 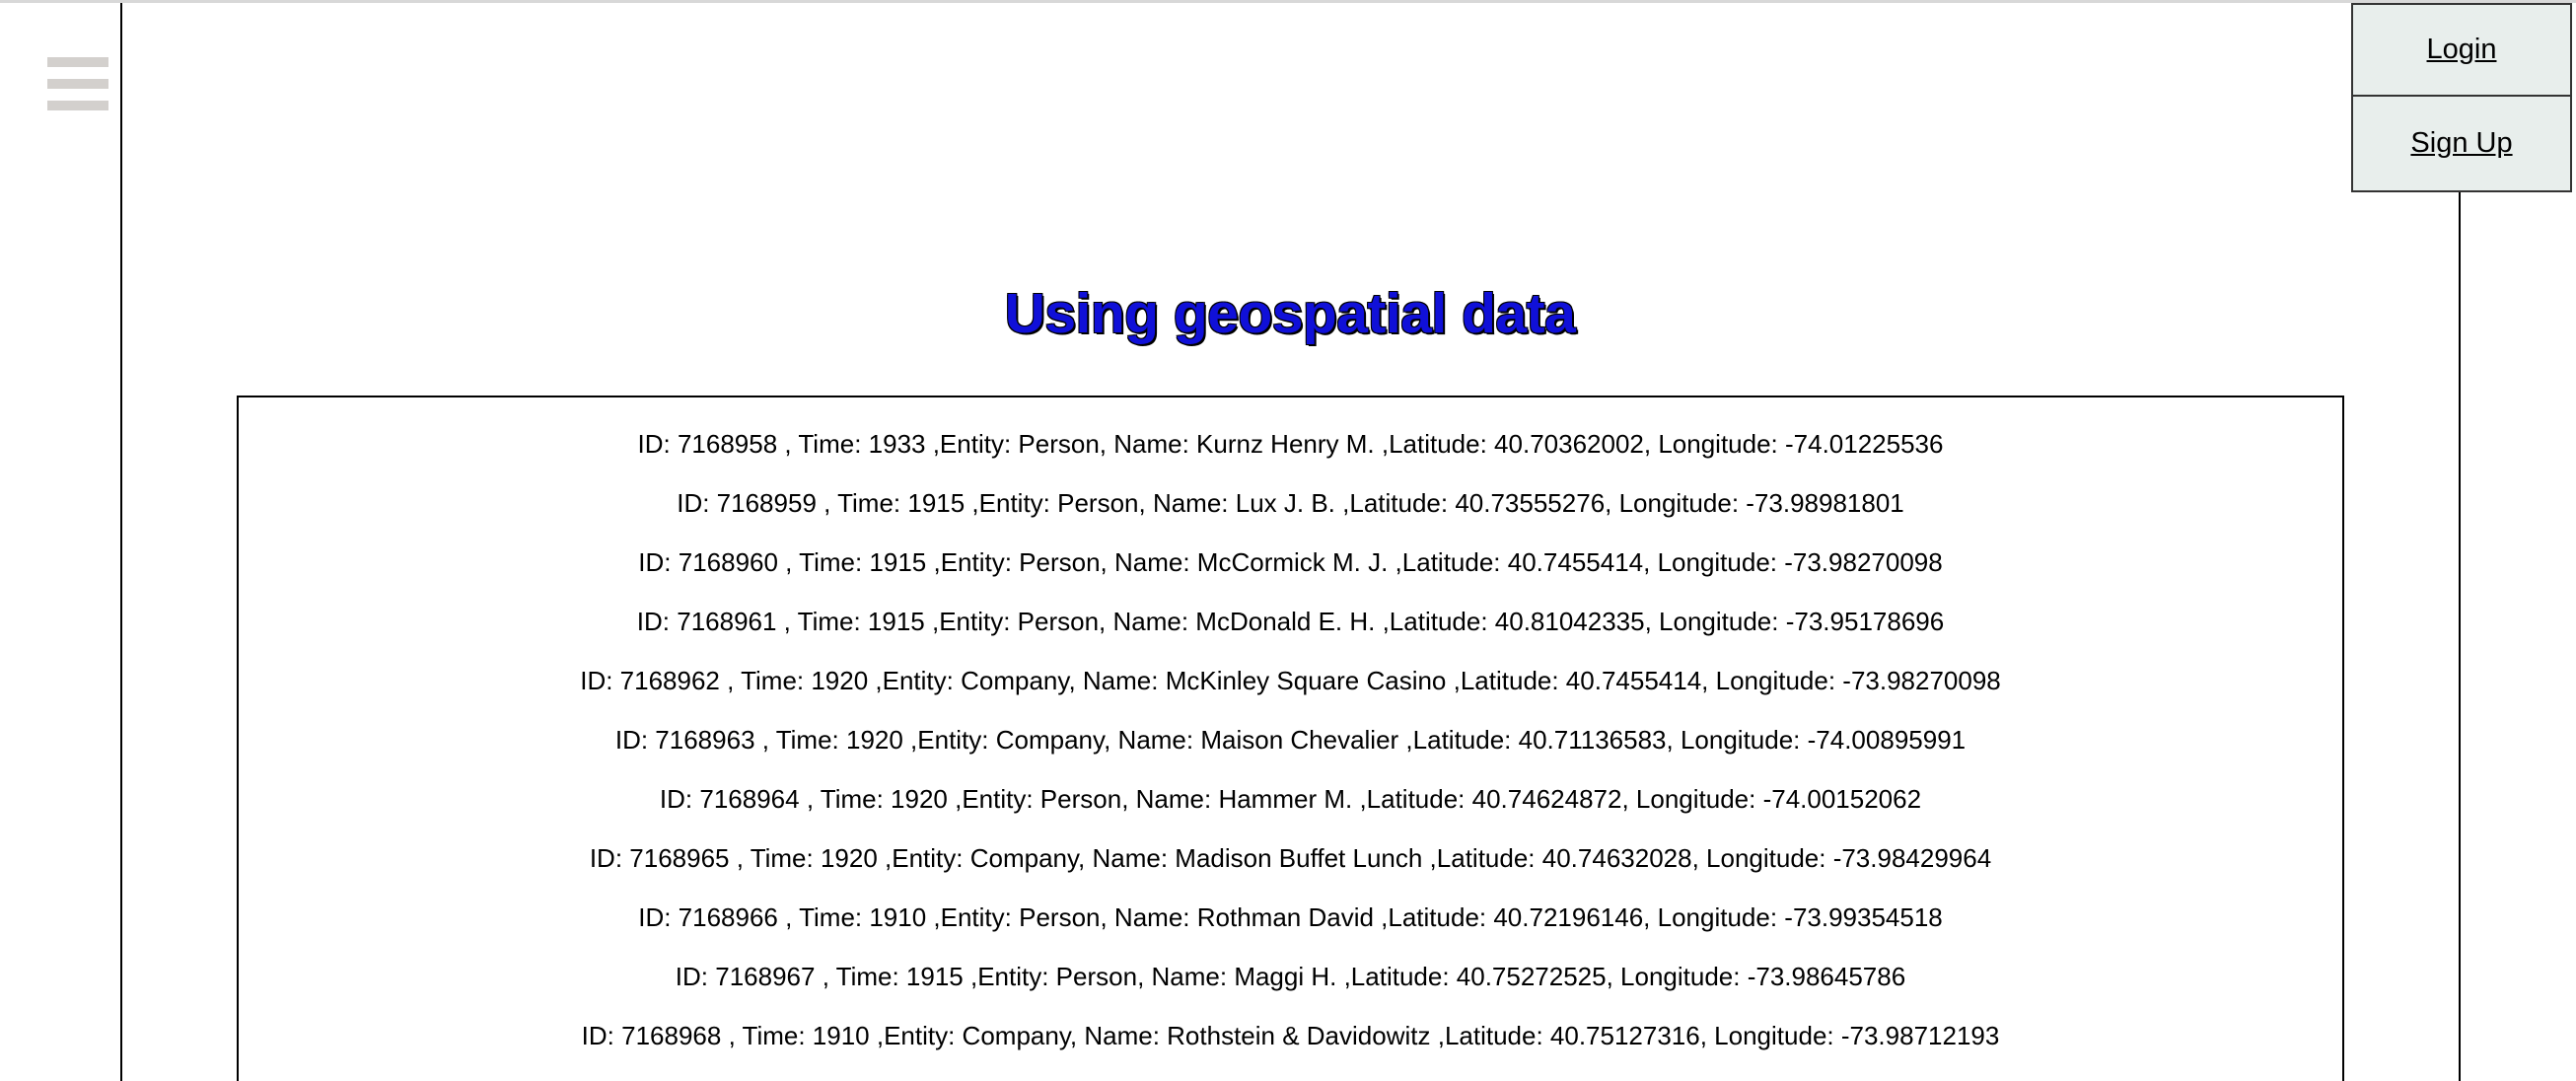 I want to click on content-right-border, so click(x=2460, y=636).